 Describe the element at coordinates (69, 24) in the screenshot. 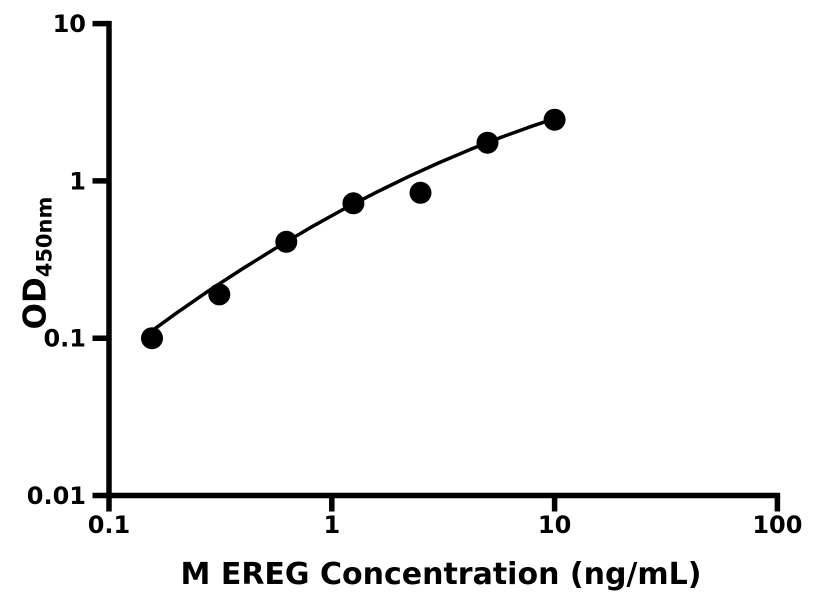

I see `y-axis-tick-label: 10` at that location.